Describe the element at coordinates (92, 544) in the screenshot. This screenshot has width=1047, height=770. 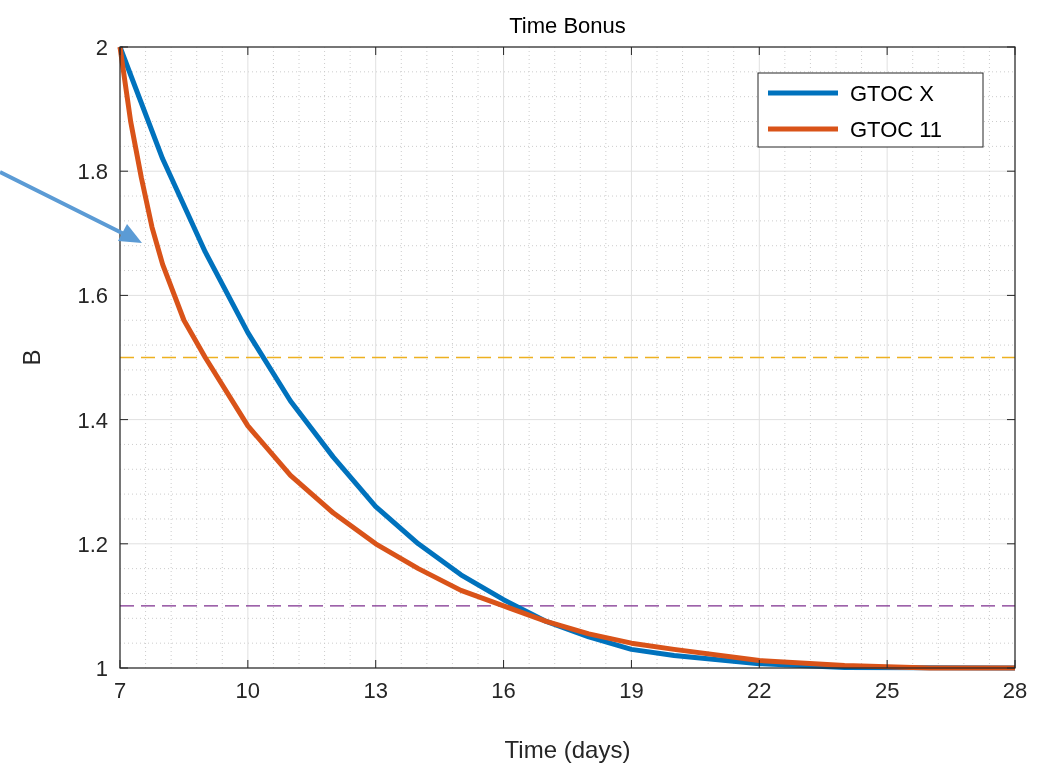
I see `y-tick-label: 1.2` at that location.